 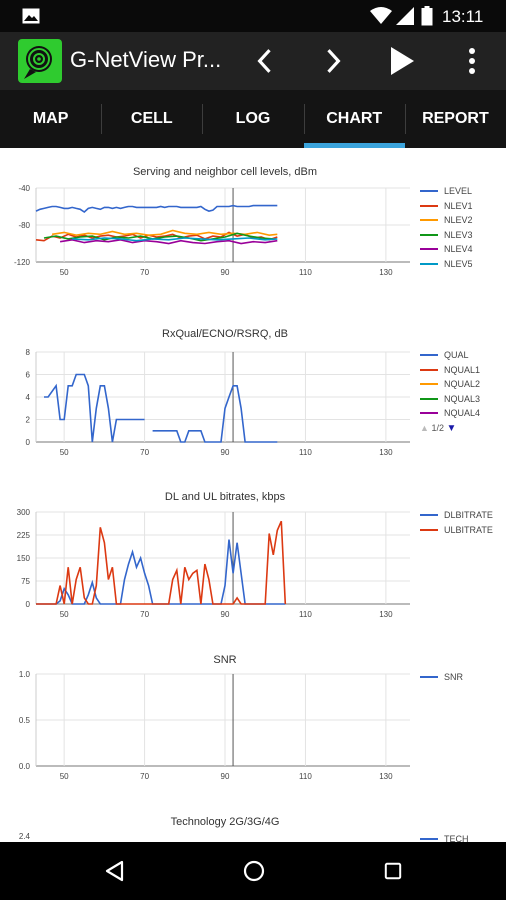 I want to click on legend-label: NLEV1, so click(x=458, y=205).